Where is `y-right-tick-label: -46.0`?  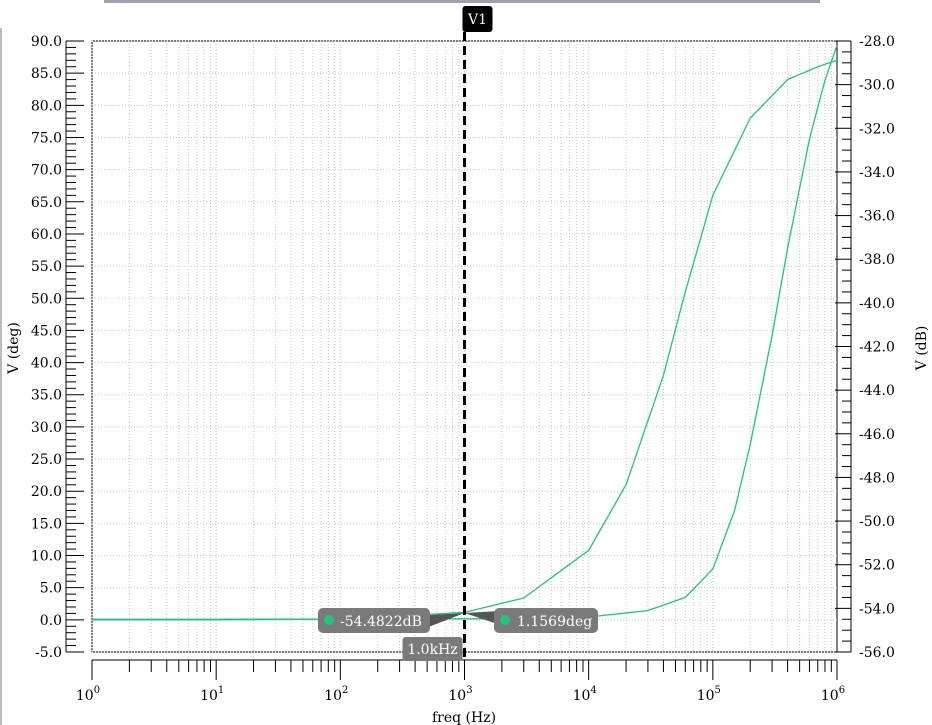 y-right-tick-label: -46.0 is located at coordinates (877, 435).